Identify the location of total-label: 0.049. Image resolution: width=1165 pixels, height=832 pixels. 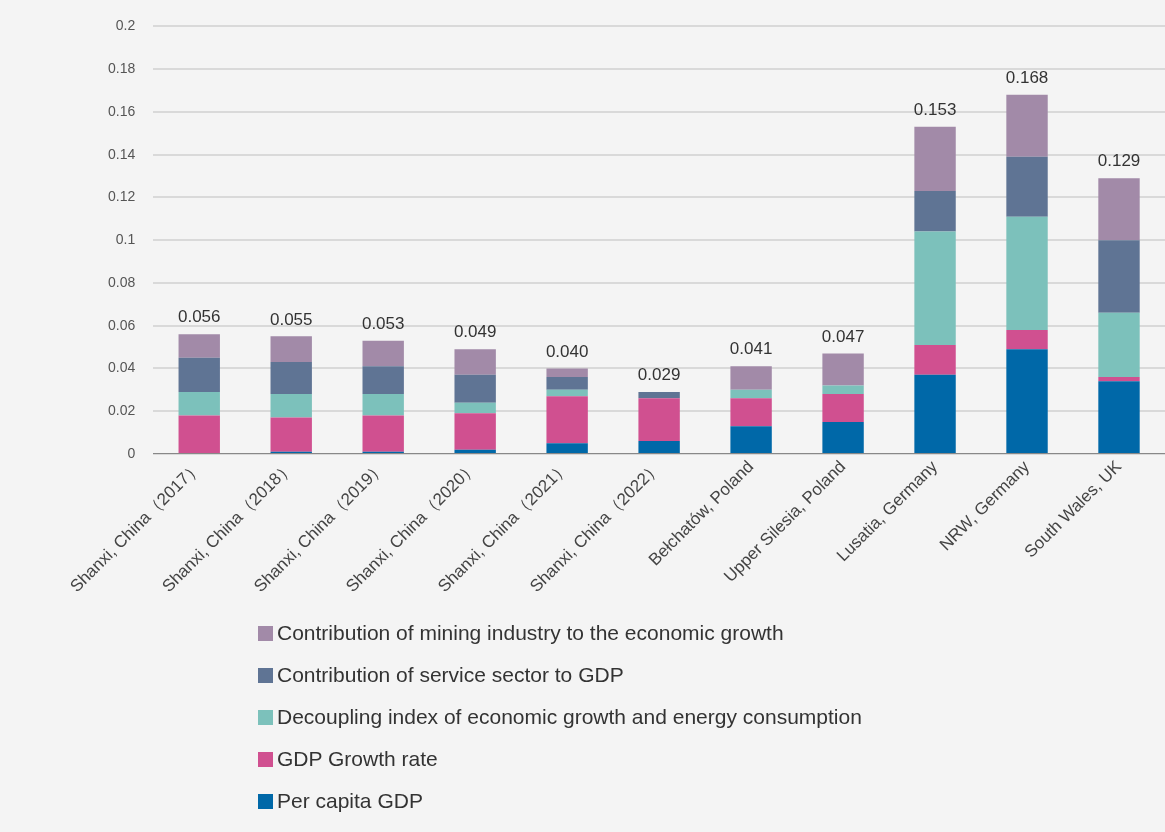
(475, 332).